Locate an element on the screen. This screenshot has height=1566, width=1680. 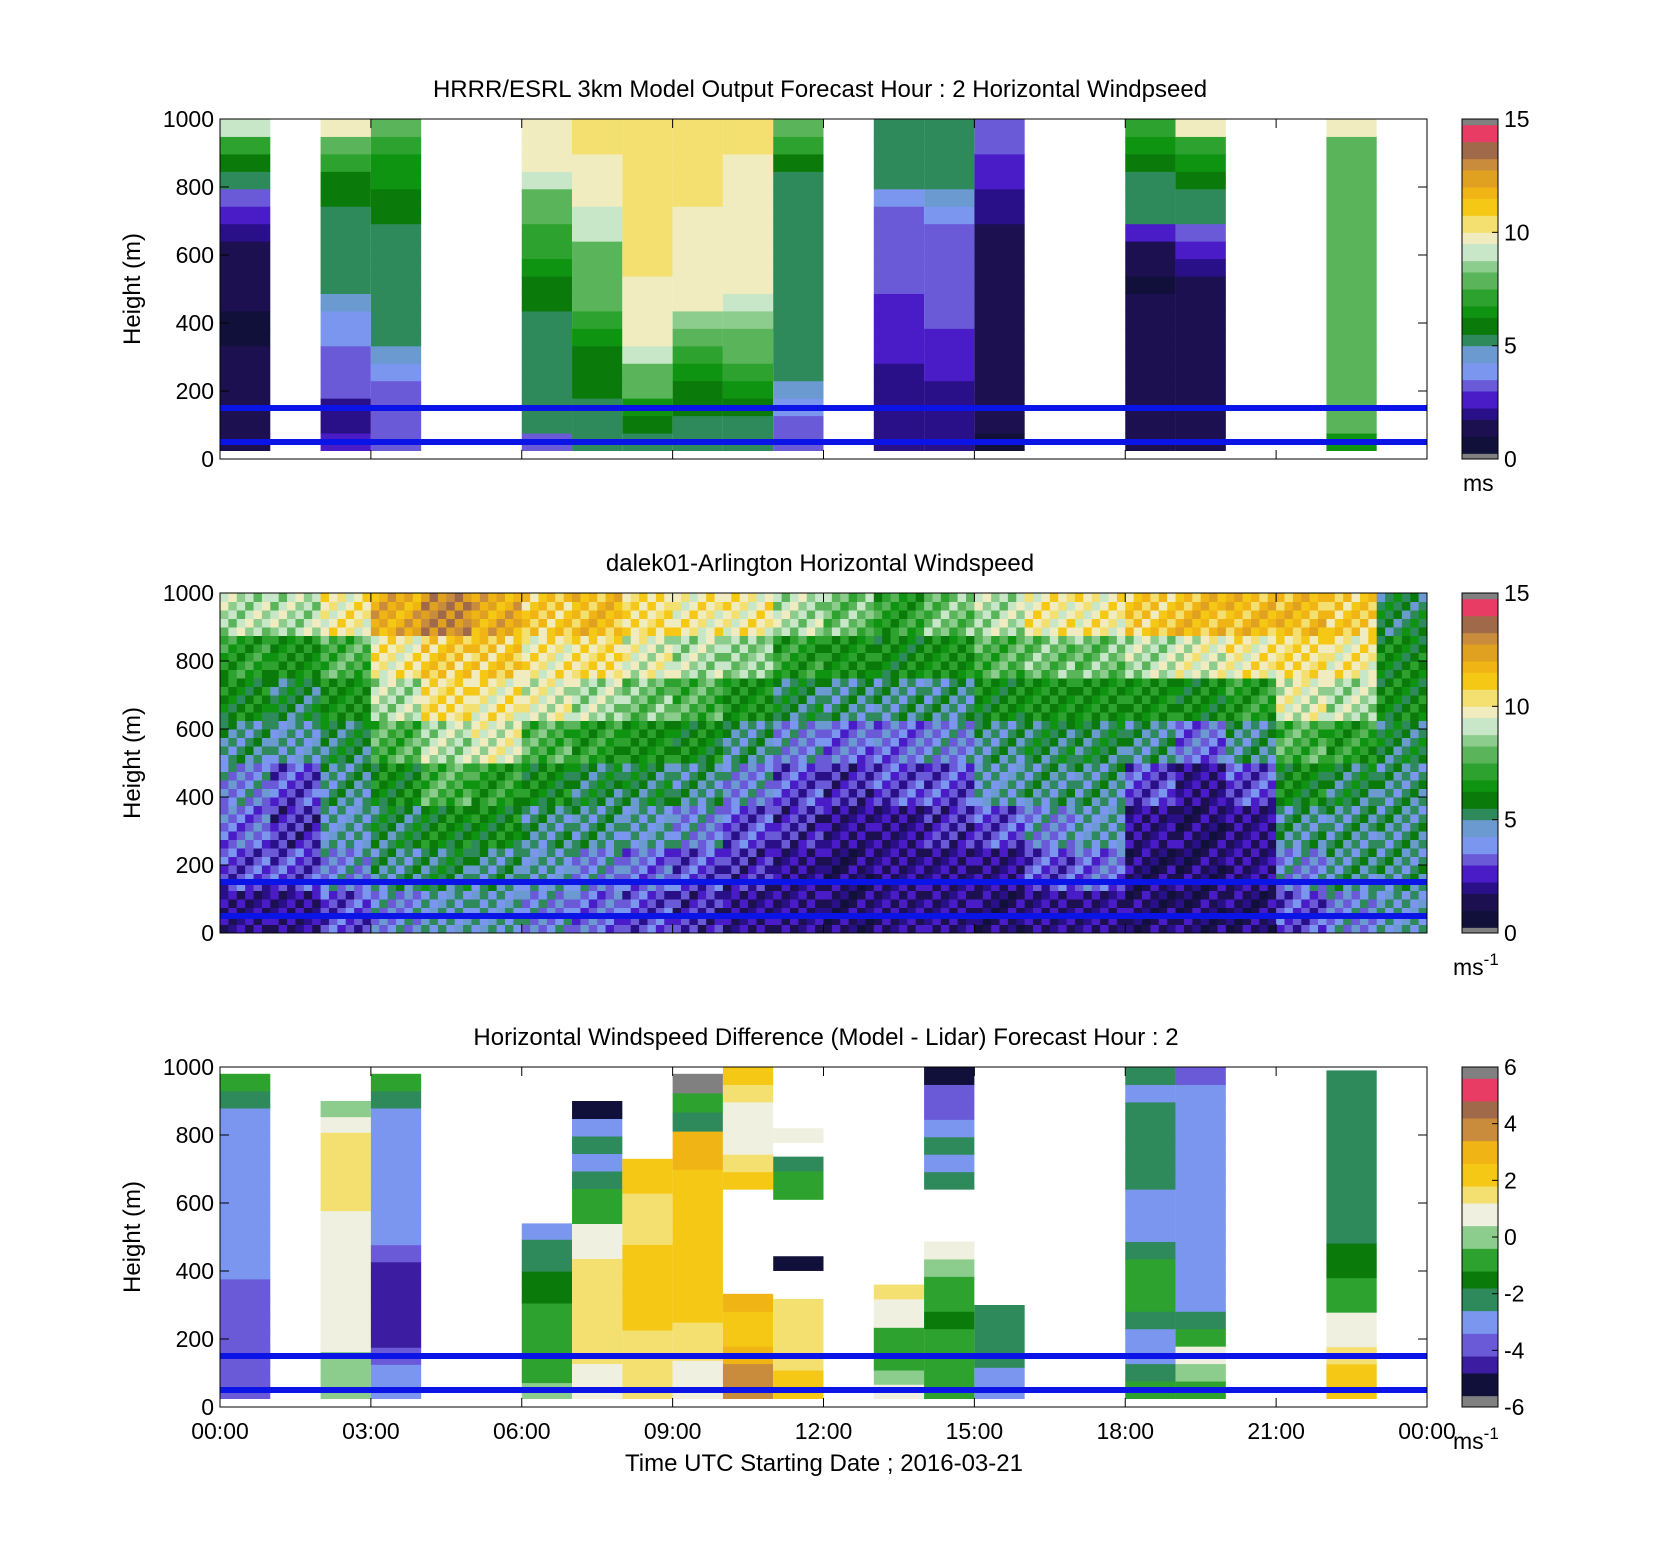
heatmap-cell-band3-s3-r0-q3 is located at coordinates (400, 903).